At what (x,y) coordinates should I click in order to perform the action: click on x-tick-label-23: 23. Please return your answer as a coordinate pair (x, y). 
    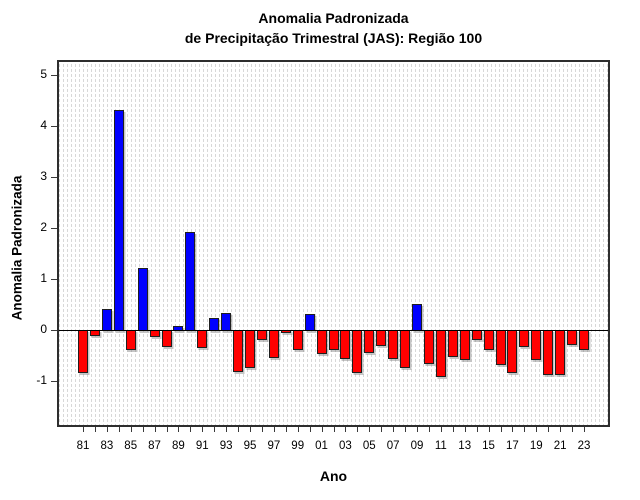
    Looking at the image, I should click on (584, 446).